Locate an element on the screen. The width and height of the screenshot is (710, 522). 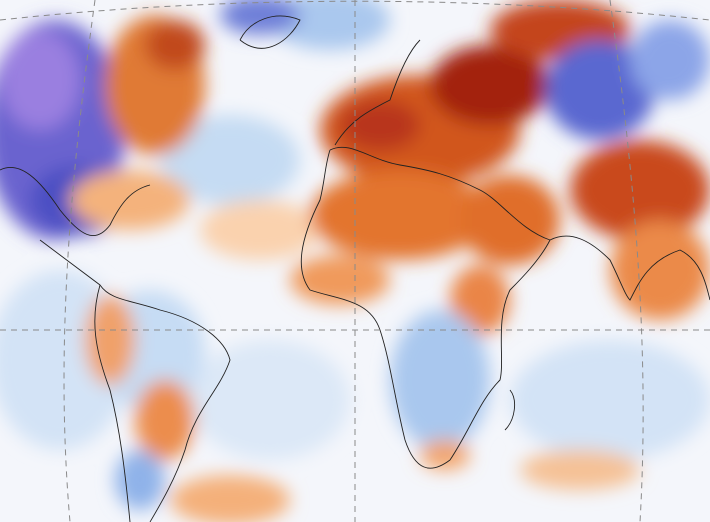
cold-patch is located at coordinates (260, 17).